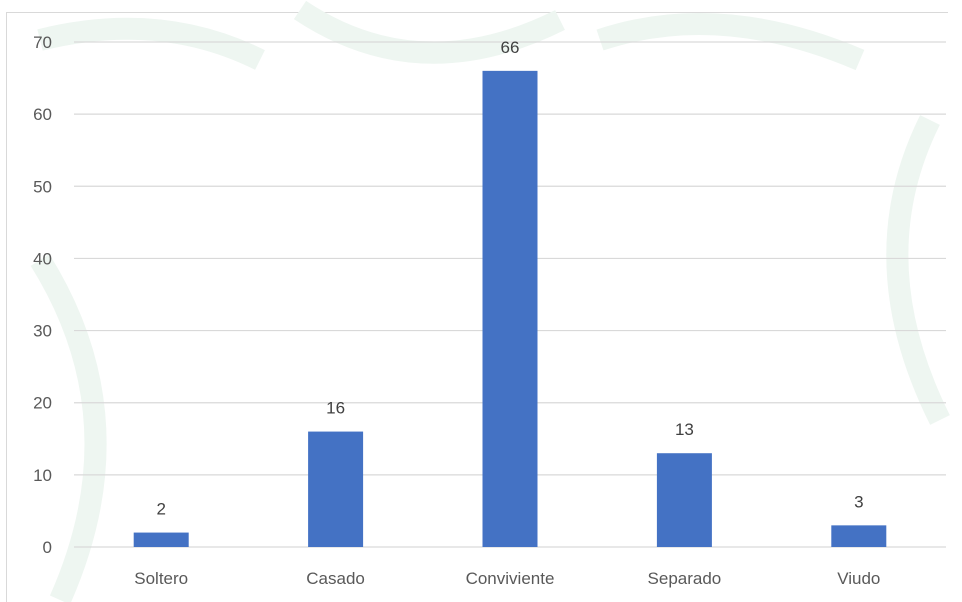  Describe the element at coordinates (858, 578) in the screenshot. I see `x-tick-label: Viudo` at that location.